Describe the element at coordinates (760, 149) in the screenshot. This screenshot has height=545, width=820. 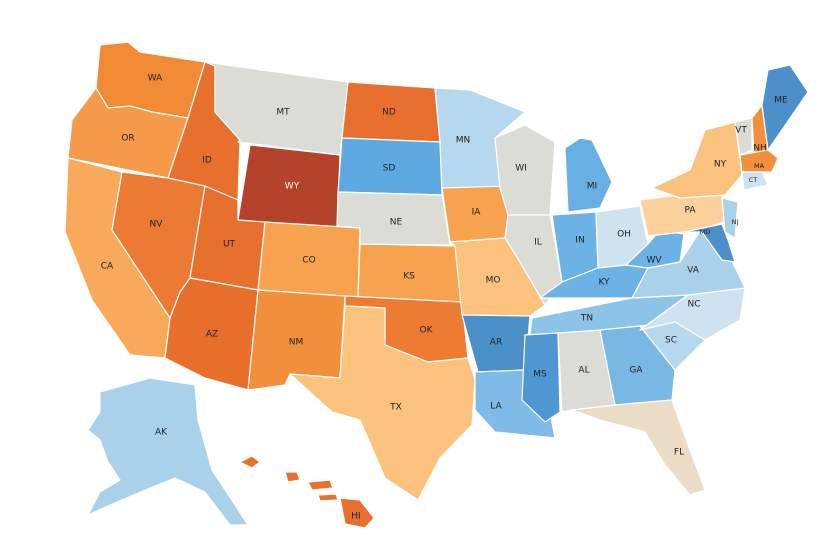
I see `label-NH: NH` at that location.